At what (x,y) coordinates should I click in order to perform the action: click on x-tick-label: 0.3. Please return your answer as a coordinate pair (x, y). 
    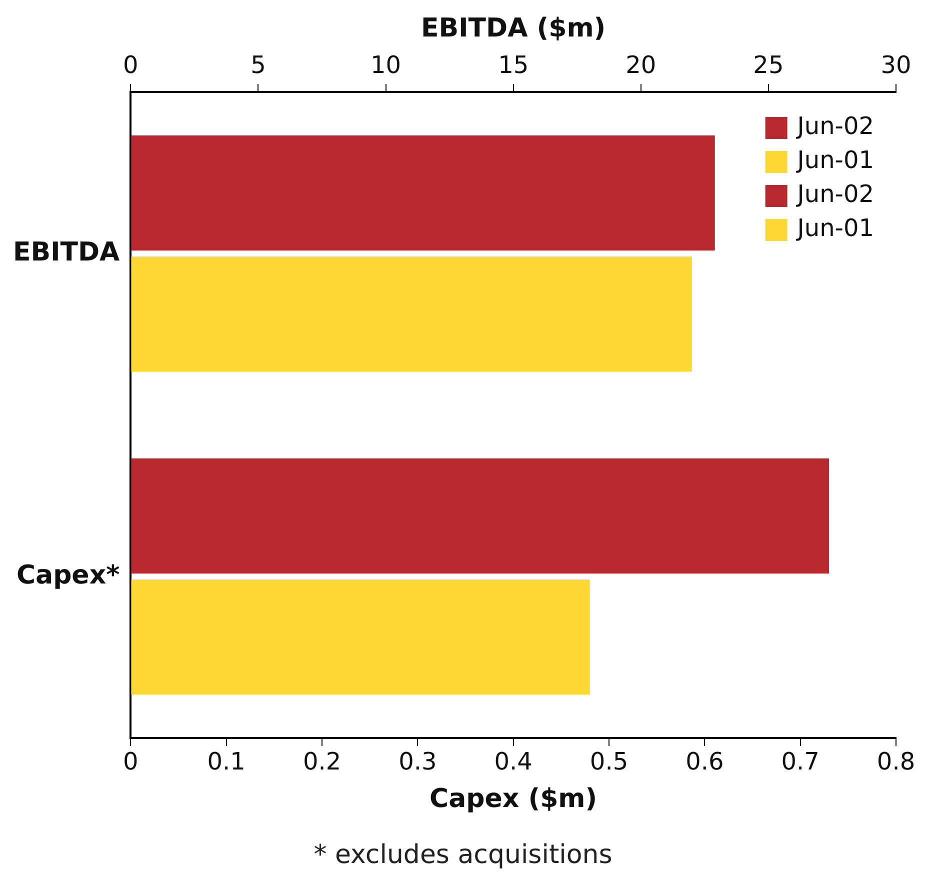
    Looking at the image, I should click on (417, 762).